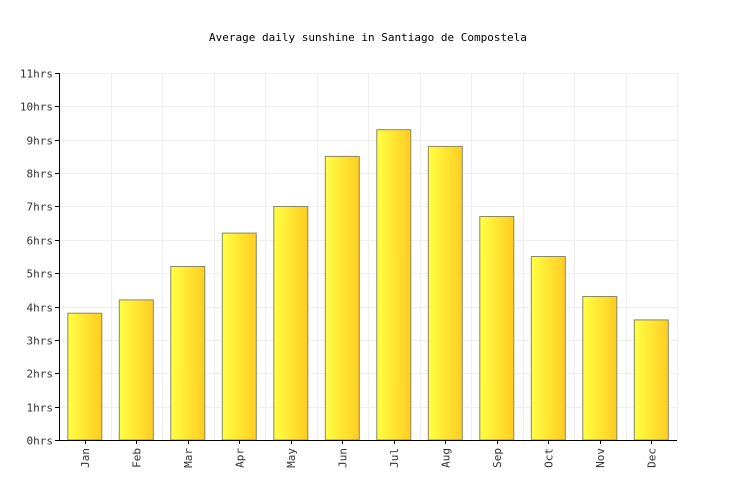 The height and width of the screenshot is (500, 736). Describe the element at coordinates (600, 458) in the screenshot. I see `x-tick-label: Nov` at that location.